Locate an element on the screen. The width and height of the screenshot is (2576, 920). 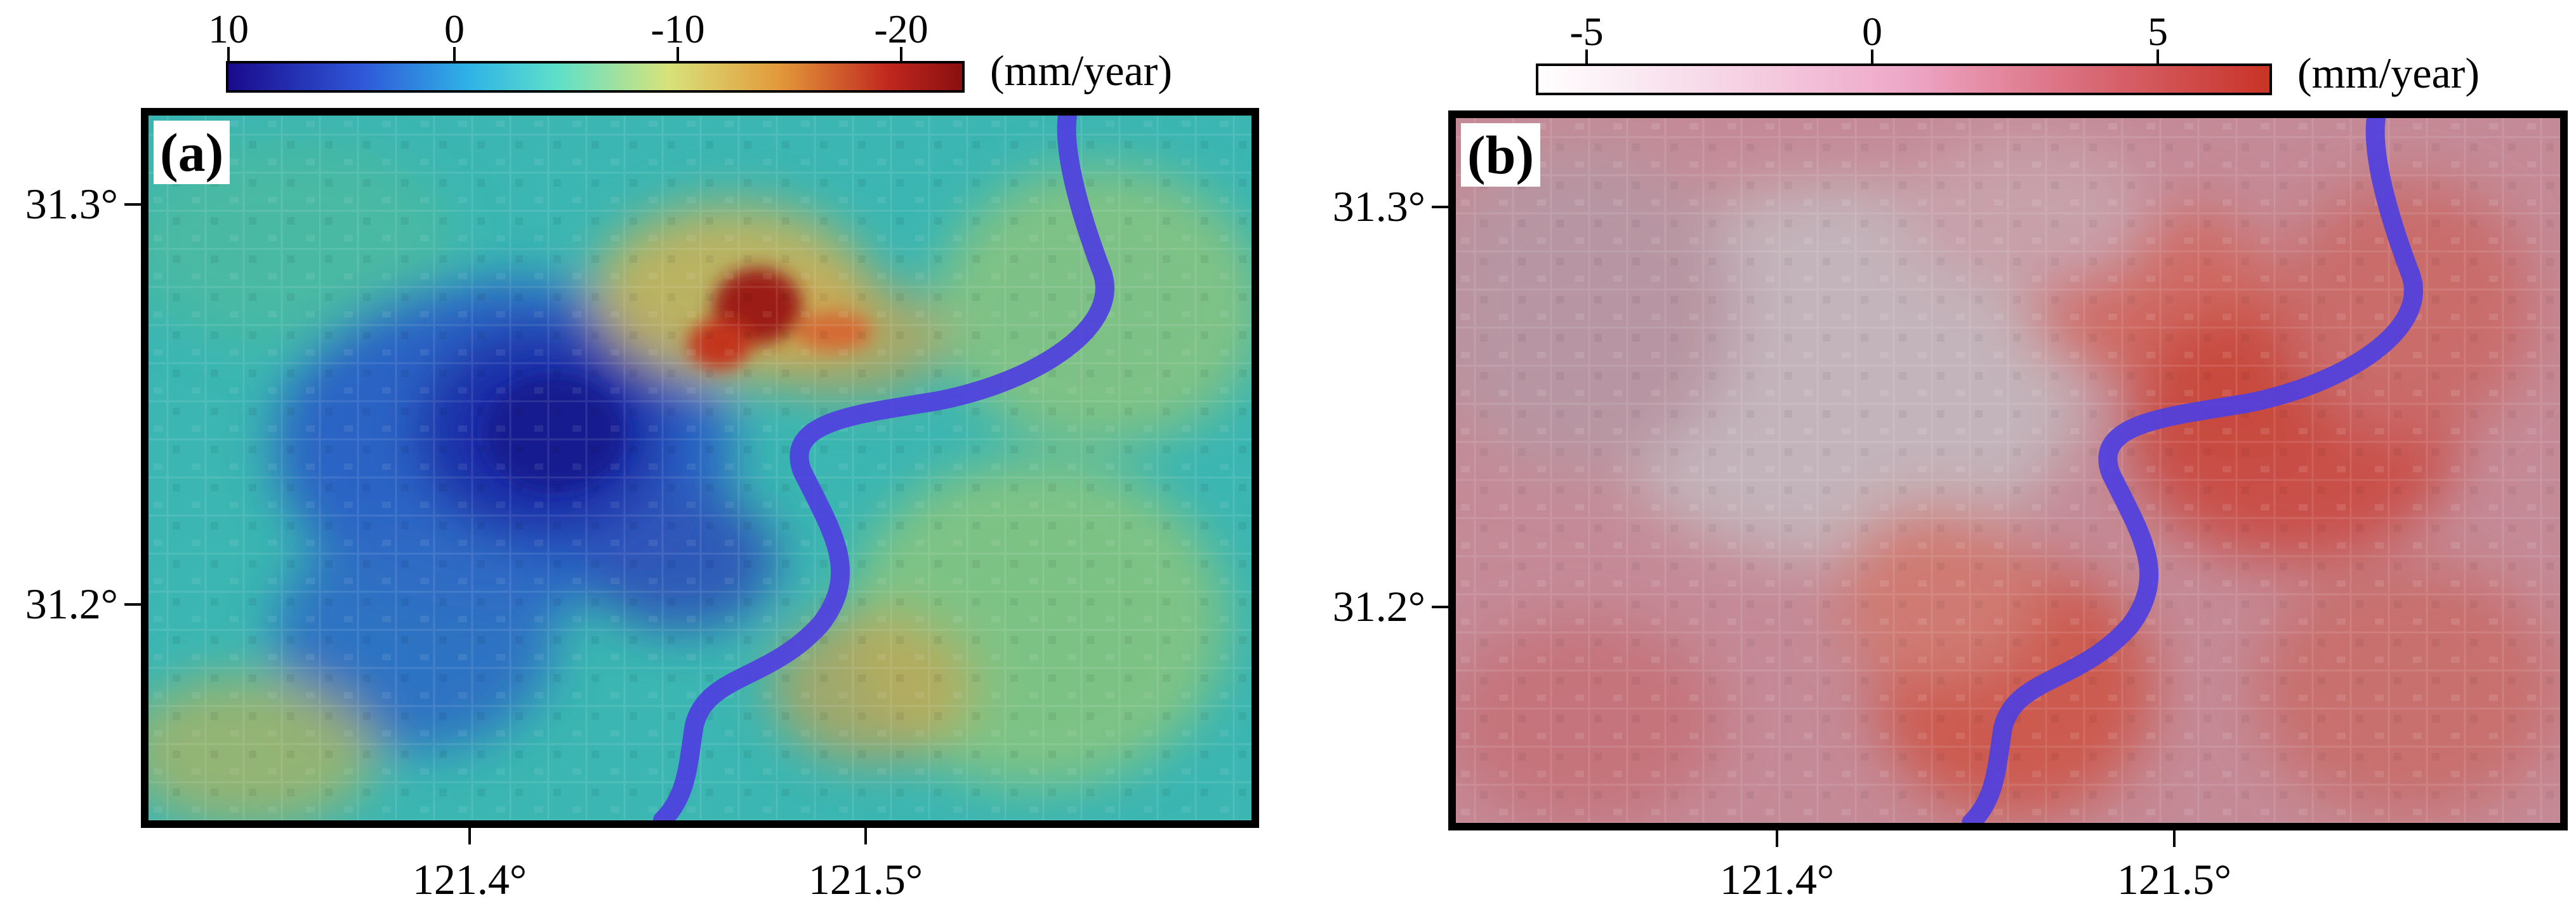
colorbar-b-tick: -5 is located at coordinates (1587, 31).